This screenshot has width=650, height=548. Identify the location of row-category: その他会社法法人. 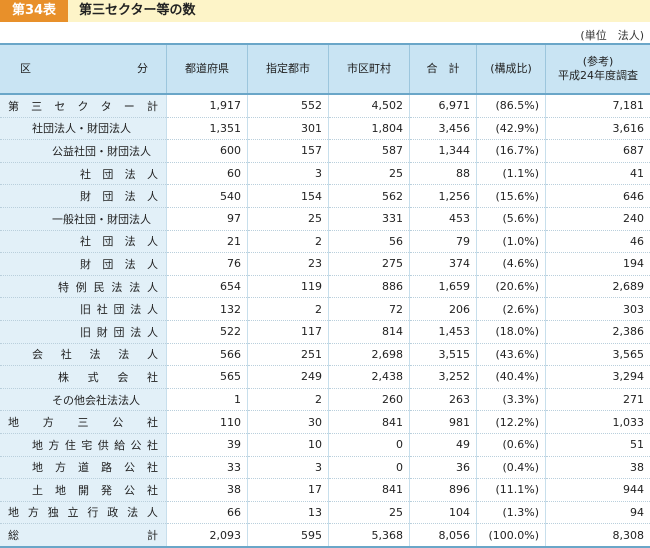
(83, 399).